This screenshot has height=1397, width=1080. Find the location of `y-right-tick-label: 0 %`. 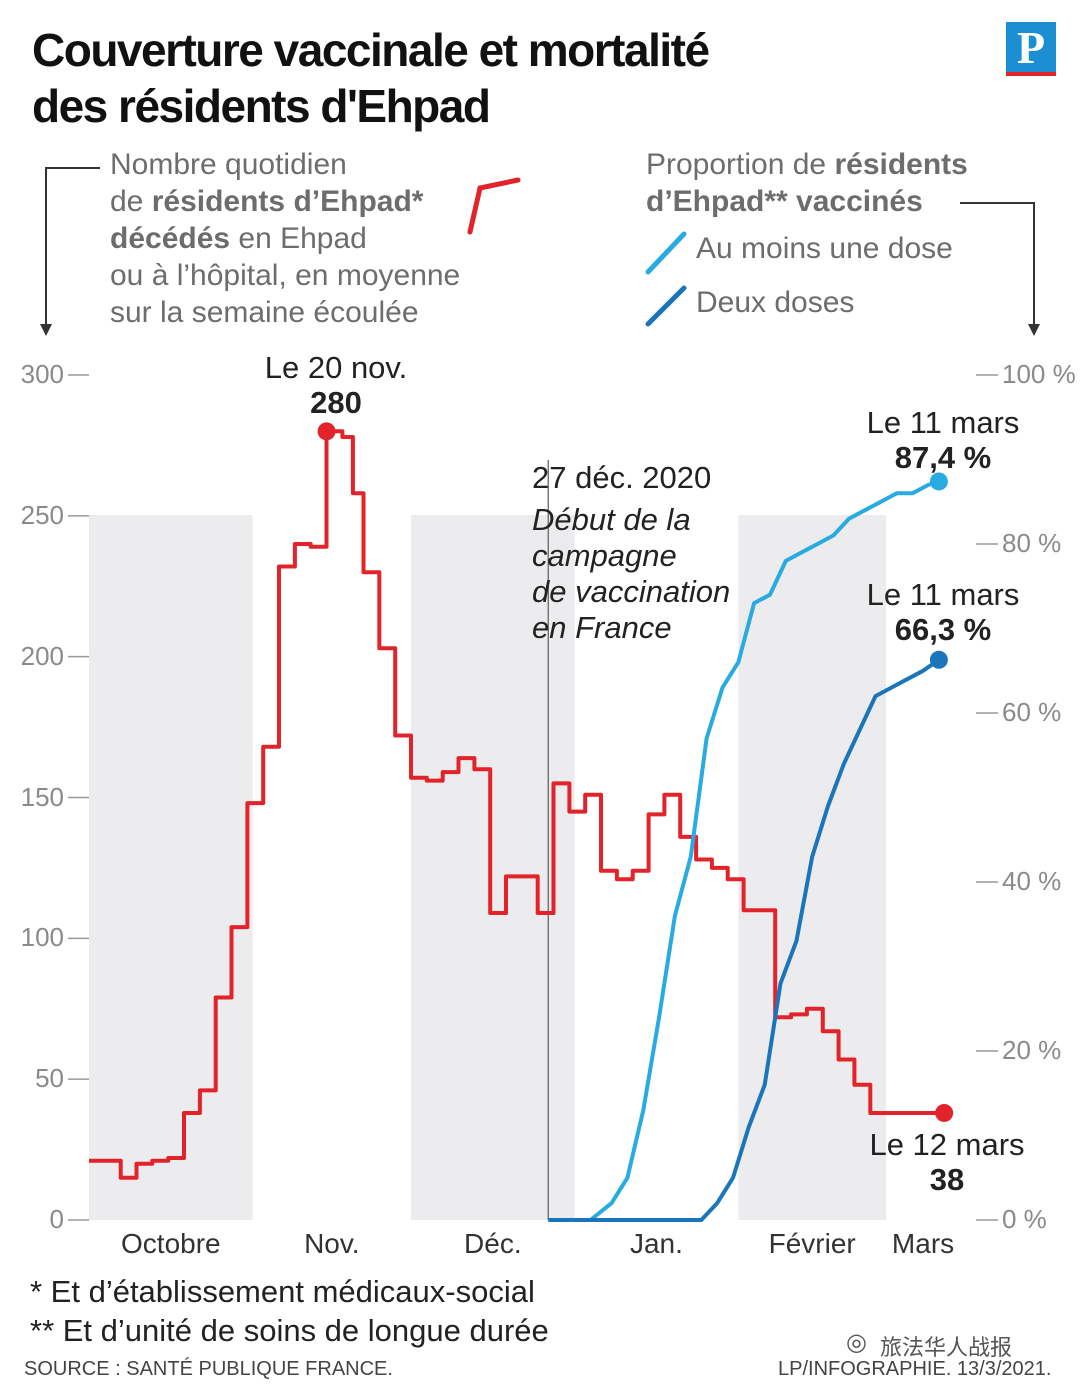

y-right-tick-label: 0 % is located at coordinates (1024, 1219).